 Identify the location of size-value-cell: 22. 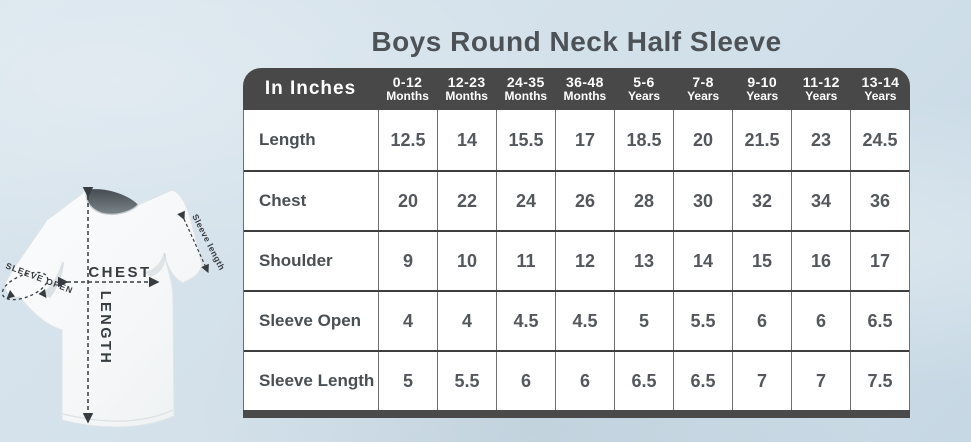
(466, 201).